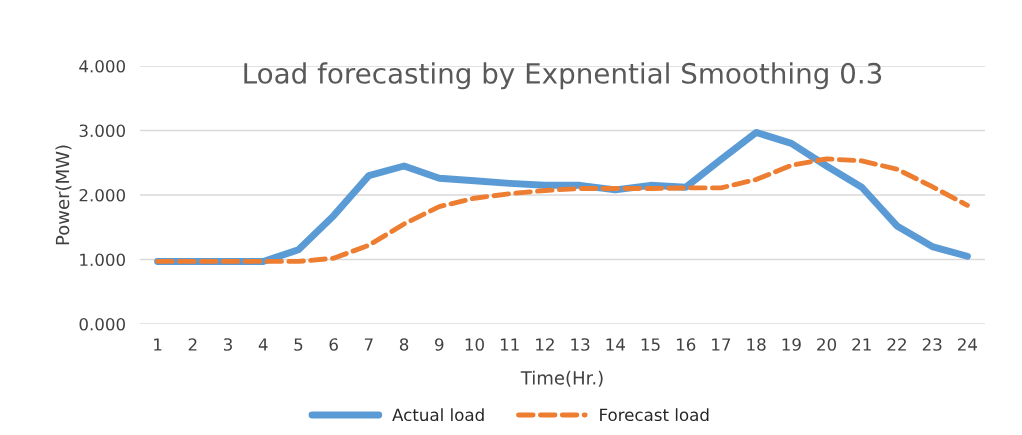 The width and height of the screenshot is (1022, 435). What do you see at coordinates (368, 344) in the screenshot?
I see `x-tick-label: 7` at bounding box center [368, 344].